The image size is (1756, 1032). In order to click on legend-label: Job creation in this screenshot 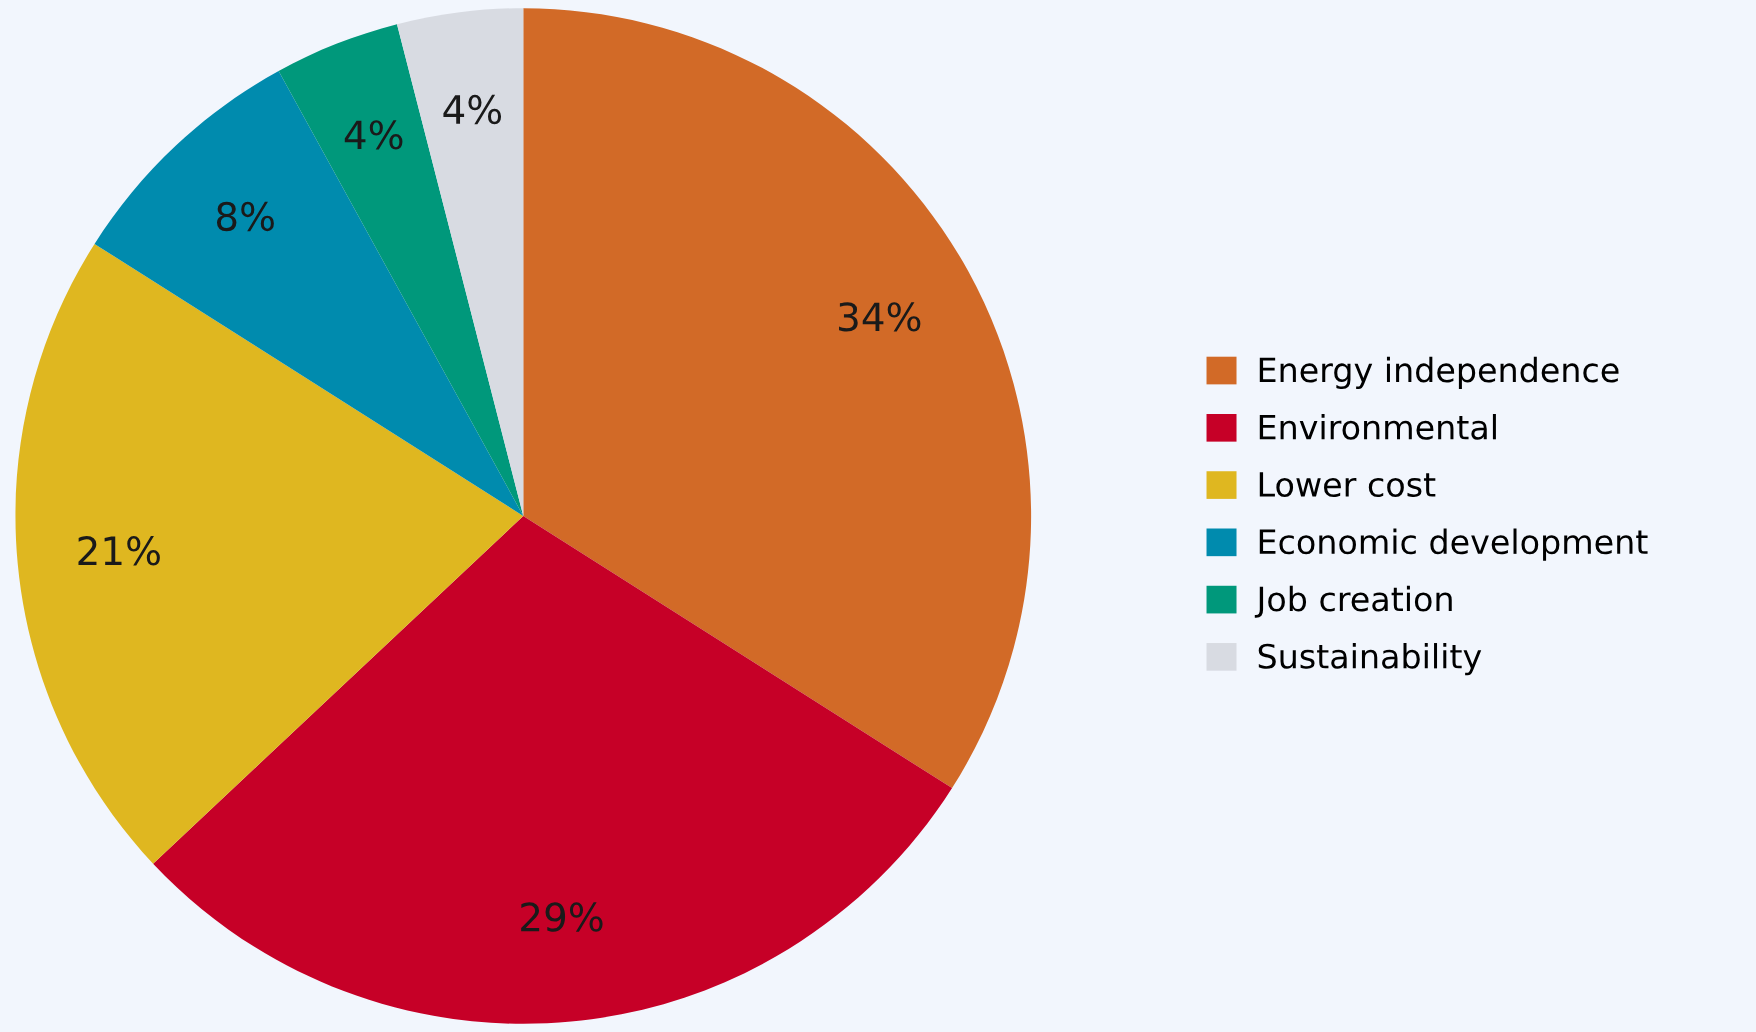, I will do `click(1353, 601)`.